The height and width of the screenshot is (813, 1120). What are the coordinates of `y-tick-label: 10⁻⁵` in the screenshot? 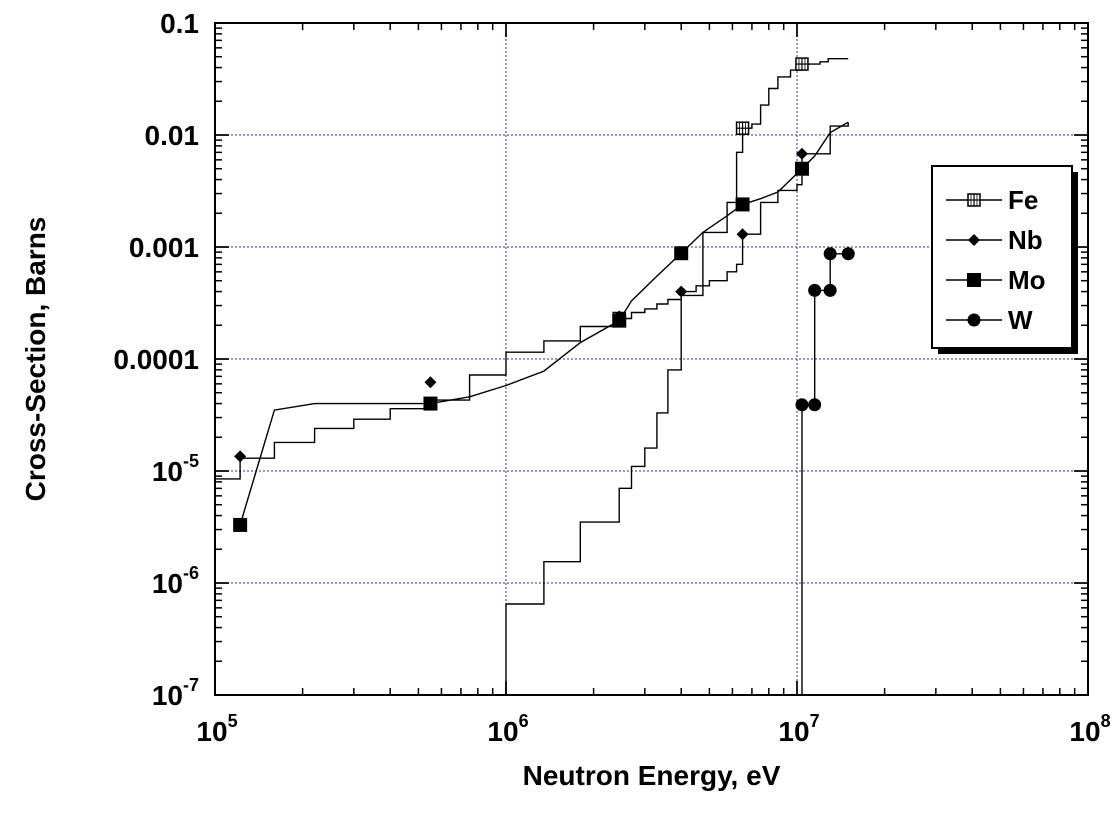 It's located at (175, 469).